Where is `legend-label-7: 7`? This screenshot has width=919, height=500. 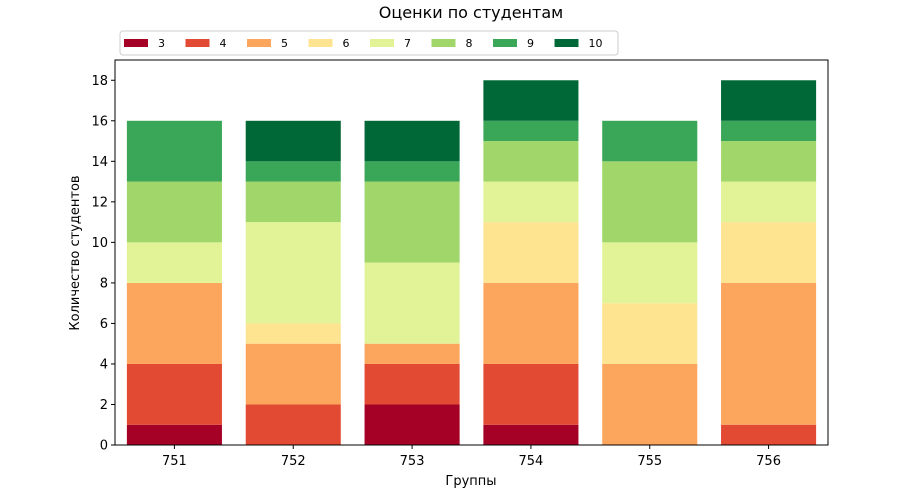
legend-label-7: 7 is located at coordinates (407, 43).